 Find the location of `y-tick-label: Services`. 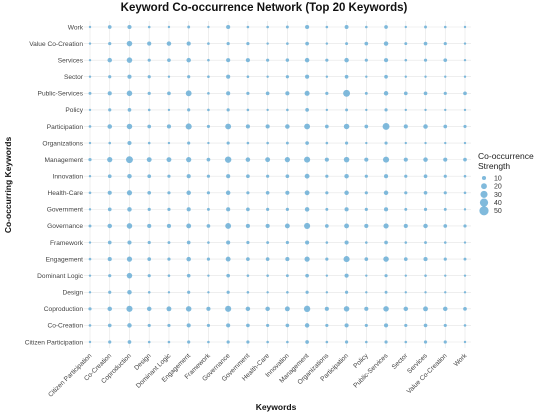

y-tick-label: Services is located at coordinates (71, 60).